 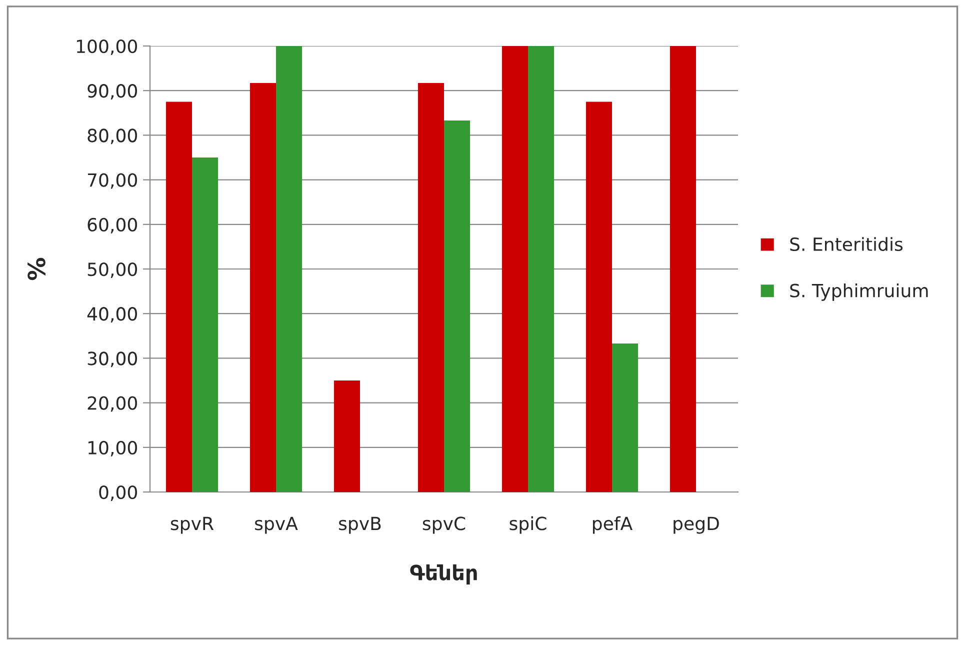 I want to click on legend-label: S. Typhimruium, so click(x=859, y=292).